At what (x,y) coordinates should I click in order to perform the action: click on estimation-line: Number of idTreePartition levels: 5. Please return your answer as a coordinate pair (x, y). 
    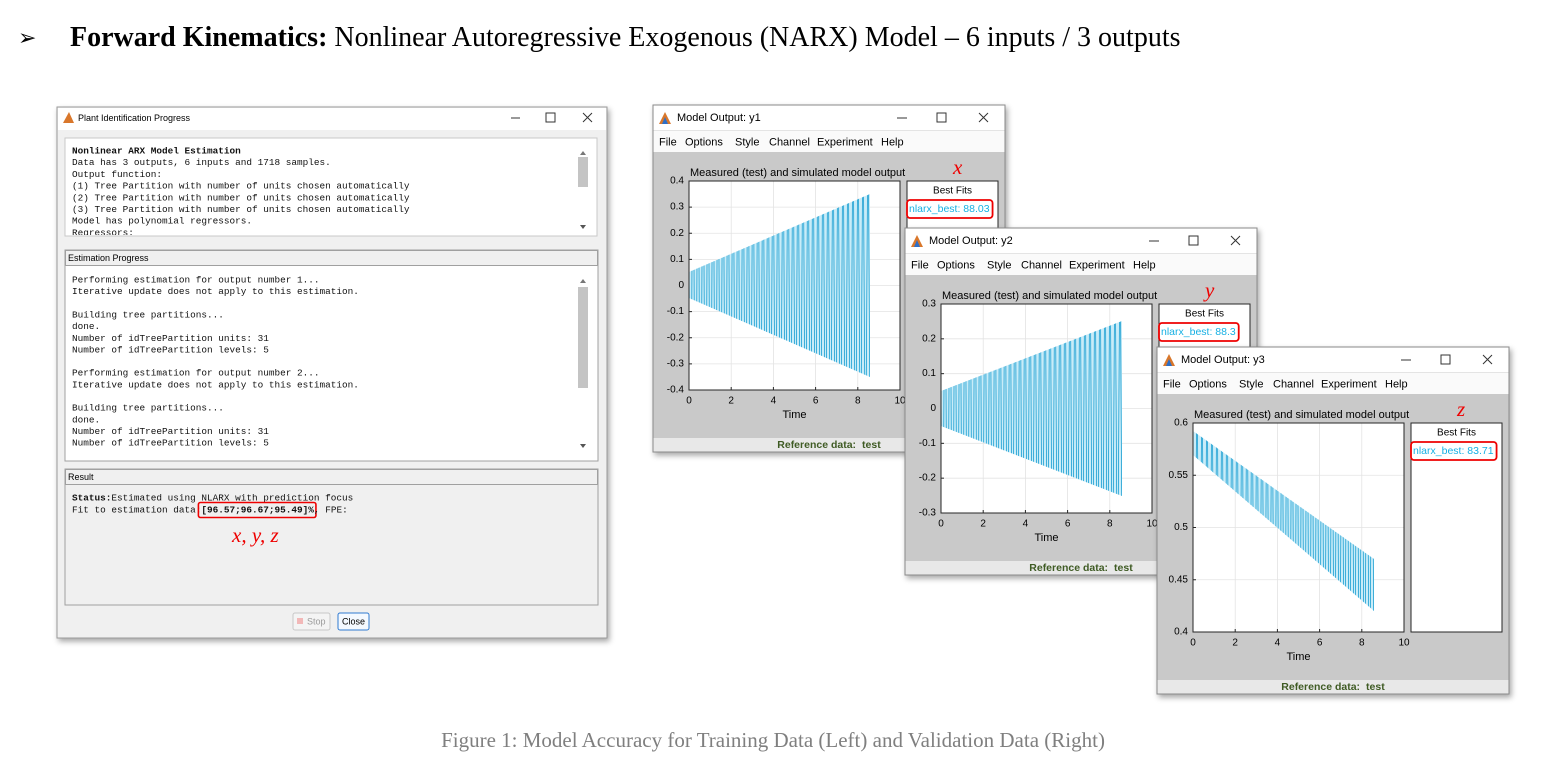
    Looking at the image, I should click on (170, 443).